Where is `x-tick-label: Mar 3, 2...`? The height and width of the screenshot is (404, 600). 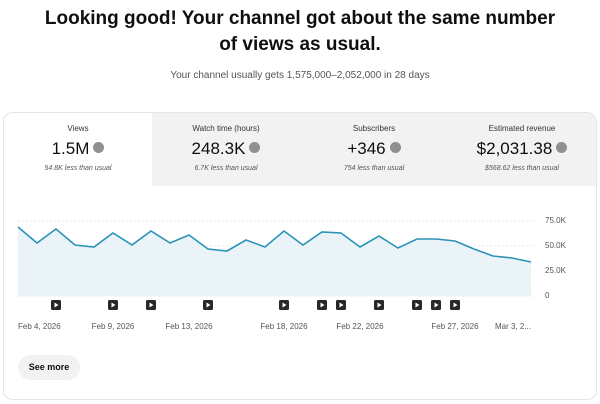
x-tick-label: Mar 3, 2... is located at coordinates (513, 326).